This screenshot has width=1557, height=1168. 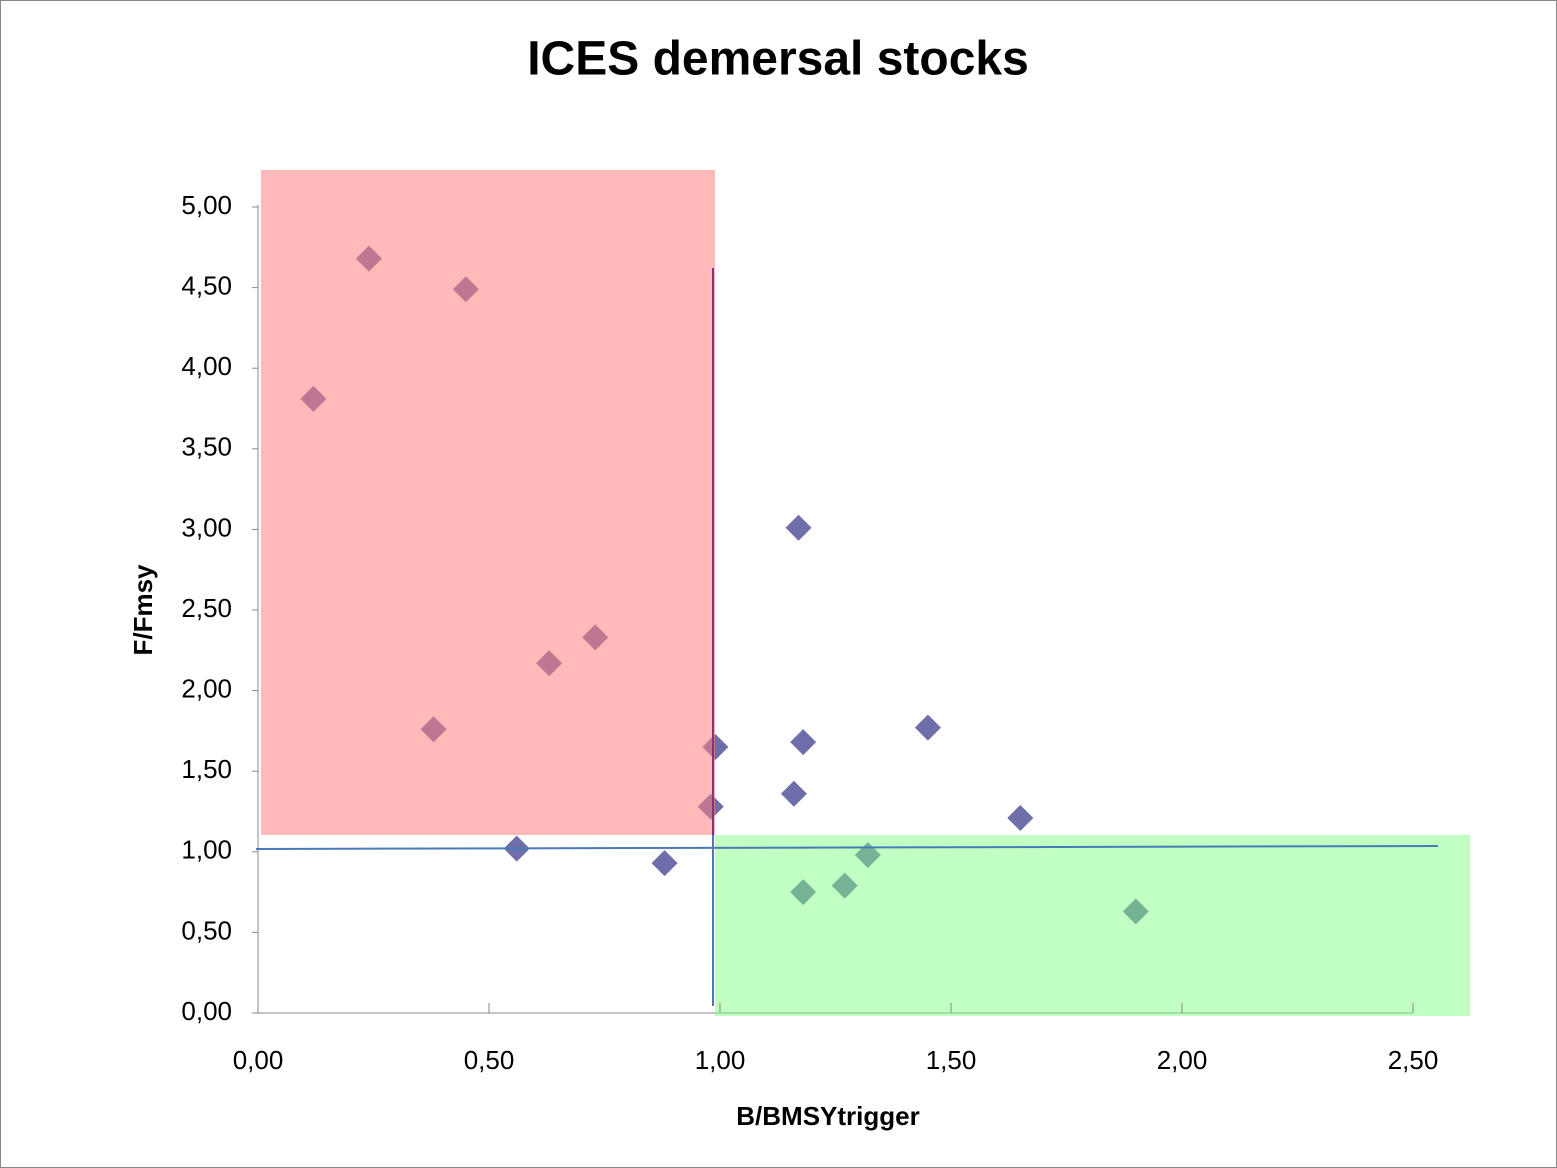 I want to click on y-tick-label: 5,00, so click(x=206, y=205).